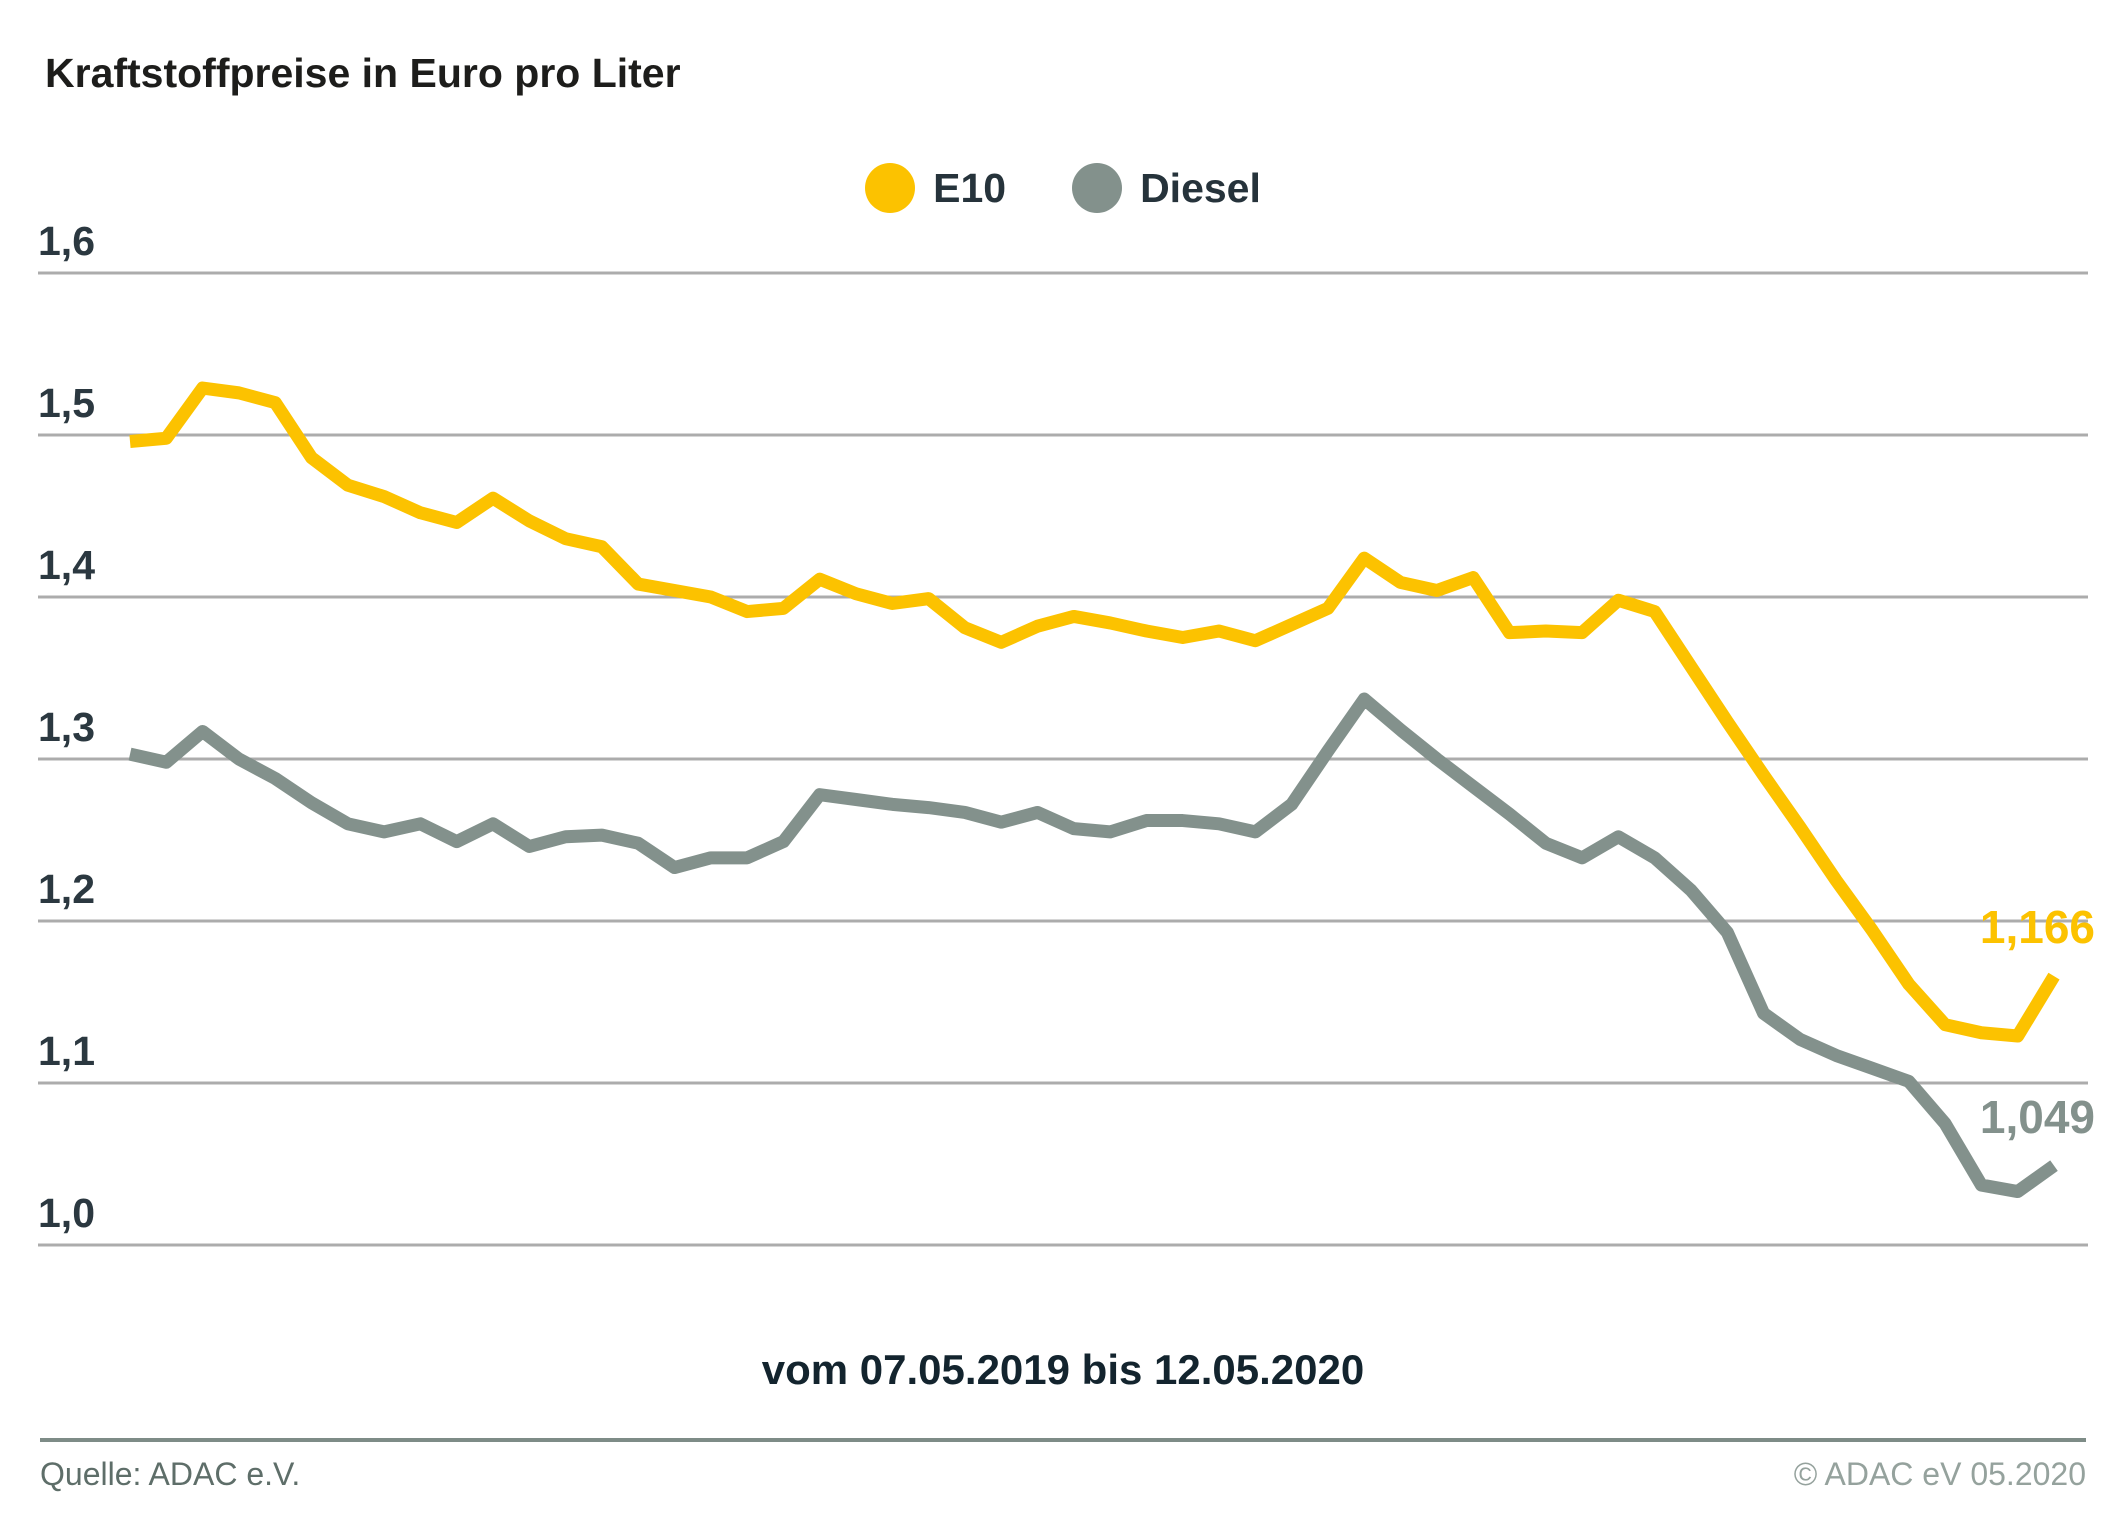 This screenshot has height=1535, width=2126. I want to click on e10-end-value-label: 1,166, so click(2037, 927).